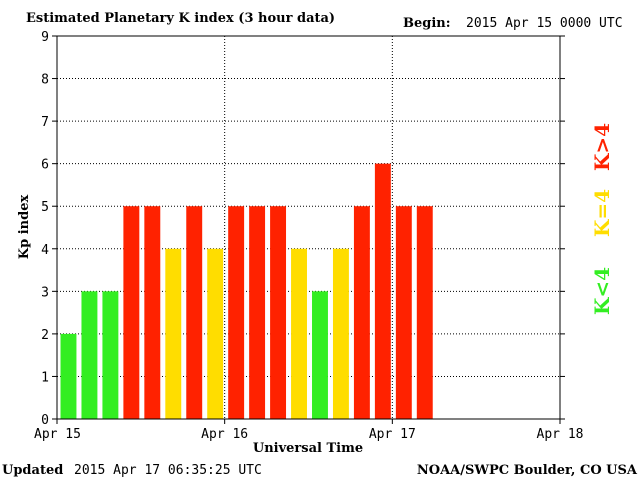  I want to click on x-axis: Apr 15 Apr 16 Apr 17 Apr 18, so click(308, 430).